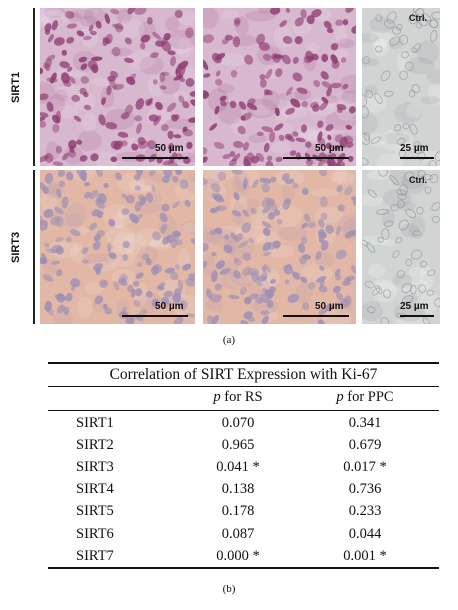 The image size is (458, 610). I want to click on caption-b: (b), so click(229, 589).